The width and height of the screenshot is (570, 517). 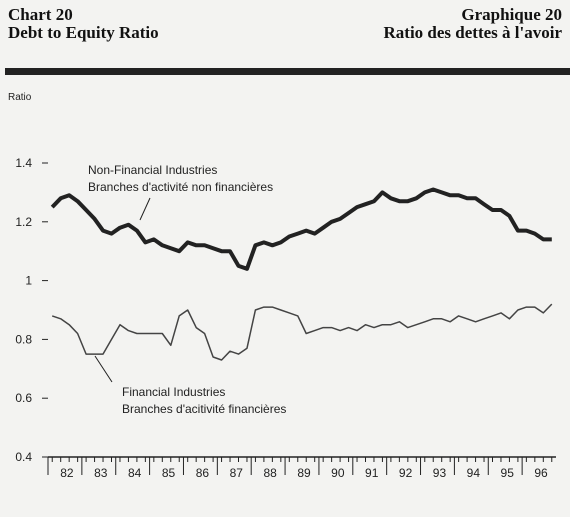 What do you see at coordinates (287, 71) in the screenshot?
I see `header-rule` at bounding box center [287, 71].